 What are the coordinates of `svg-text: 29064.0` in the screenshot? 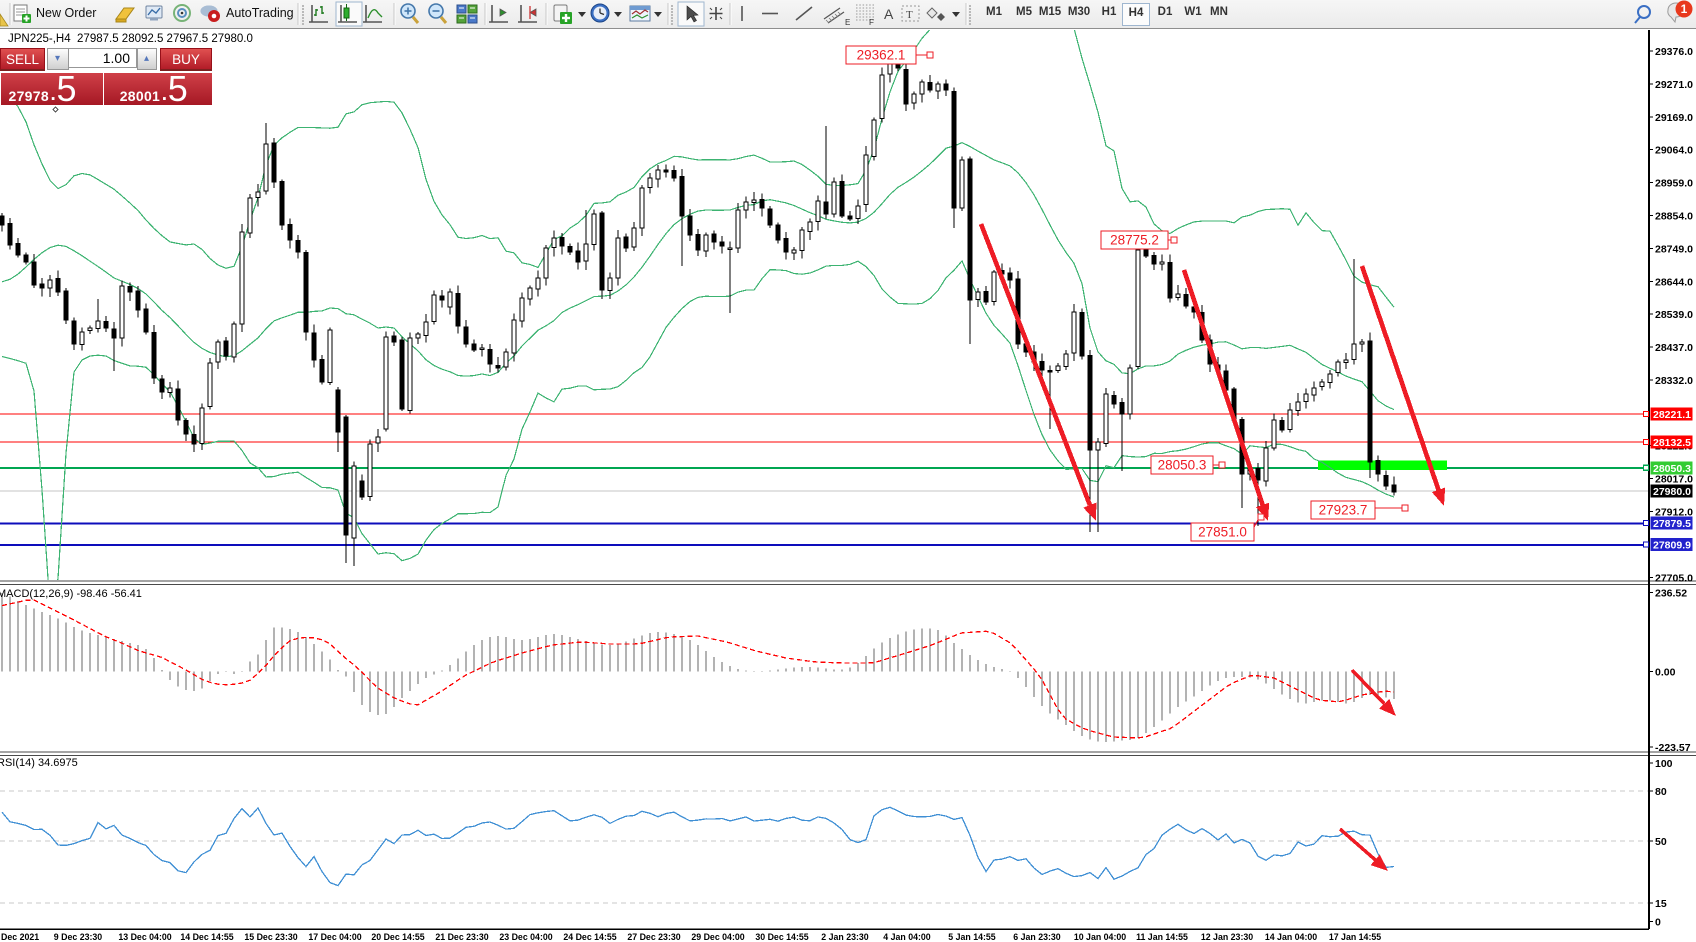 It's located at (1674, 151).